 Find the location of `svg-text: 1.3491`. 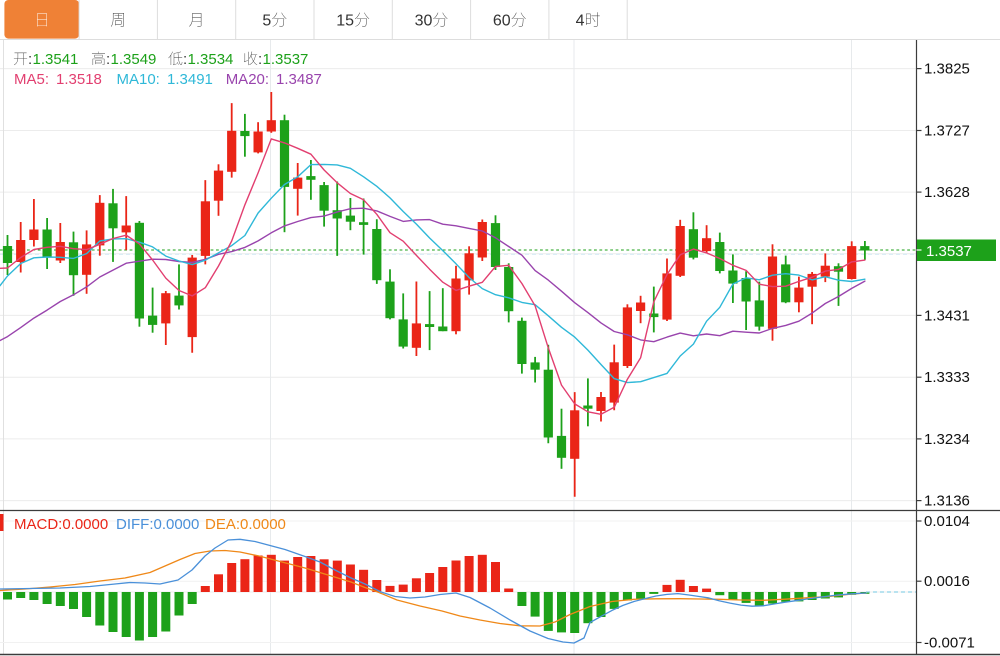

svg-text: 1.3491 is located at coordinates (190, 79).